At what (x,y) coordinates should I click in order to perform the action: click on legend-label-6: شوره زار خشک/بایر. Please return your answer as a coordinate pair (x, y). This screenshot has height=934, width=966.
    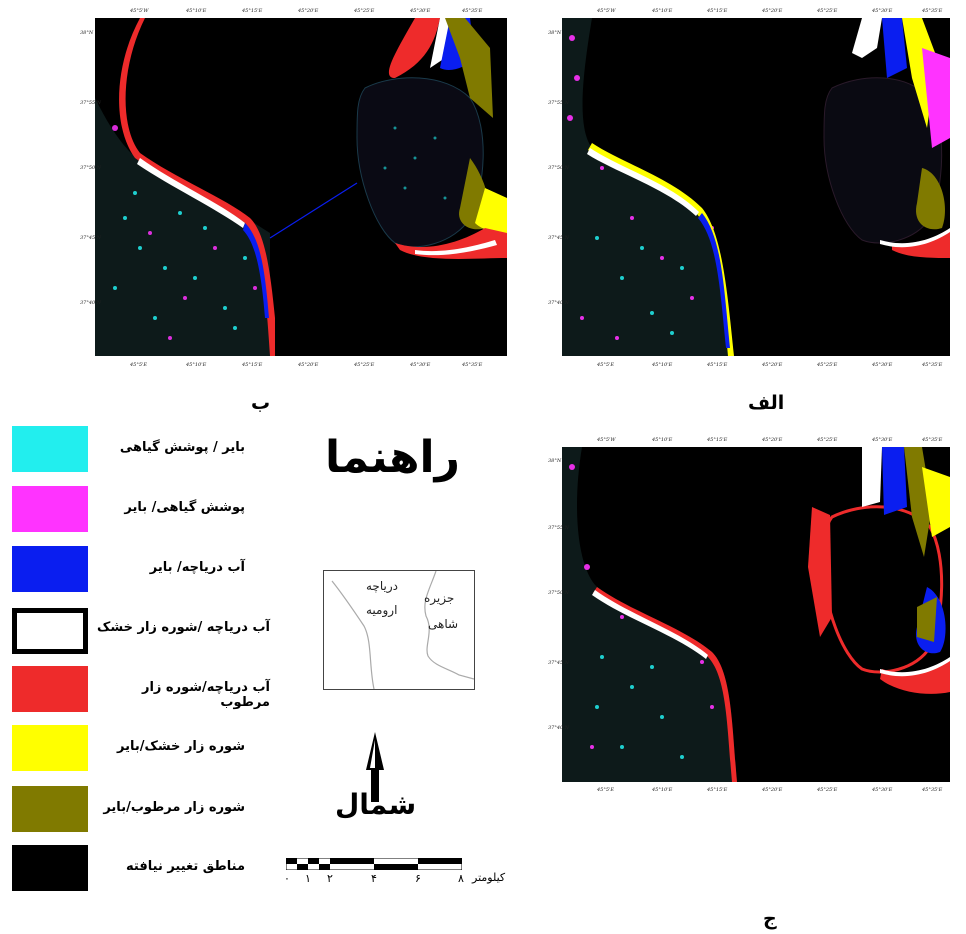
    Looking at the image, I should click on (181, 746).